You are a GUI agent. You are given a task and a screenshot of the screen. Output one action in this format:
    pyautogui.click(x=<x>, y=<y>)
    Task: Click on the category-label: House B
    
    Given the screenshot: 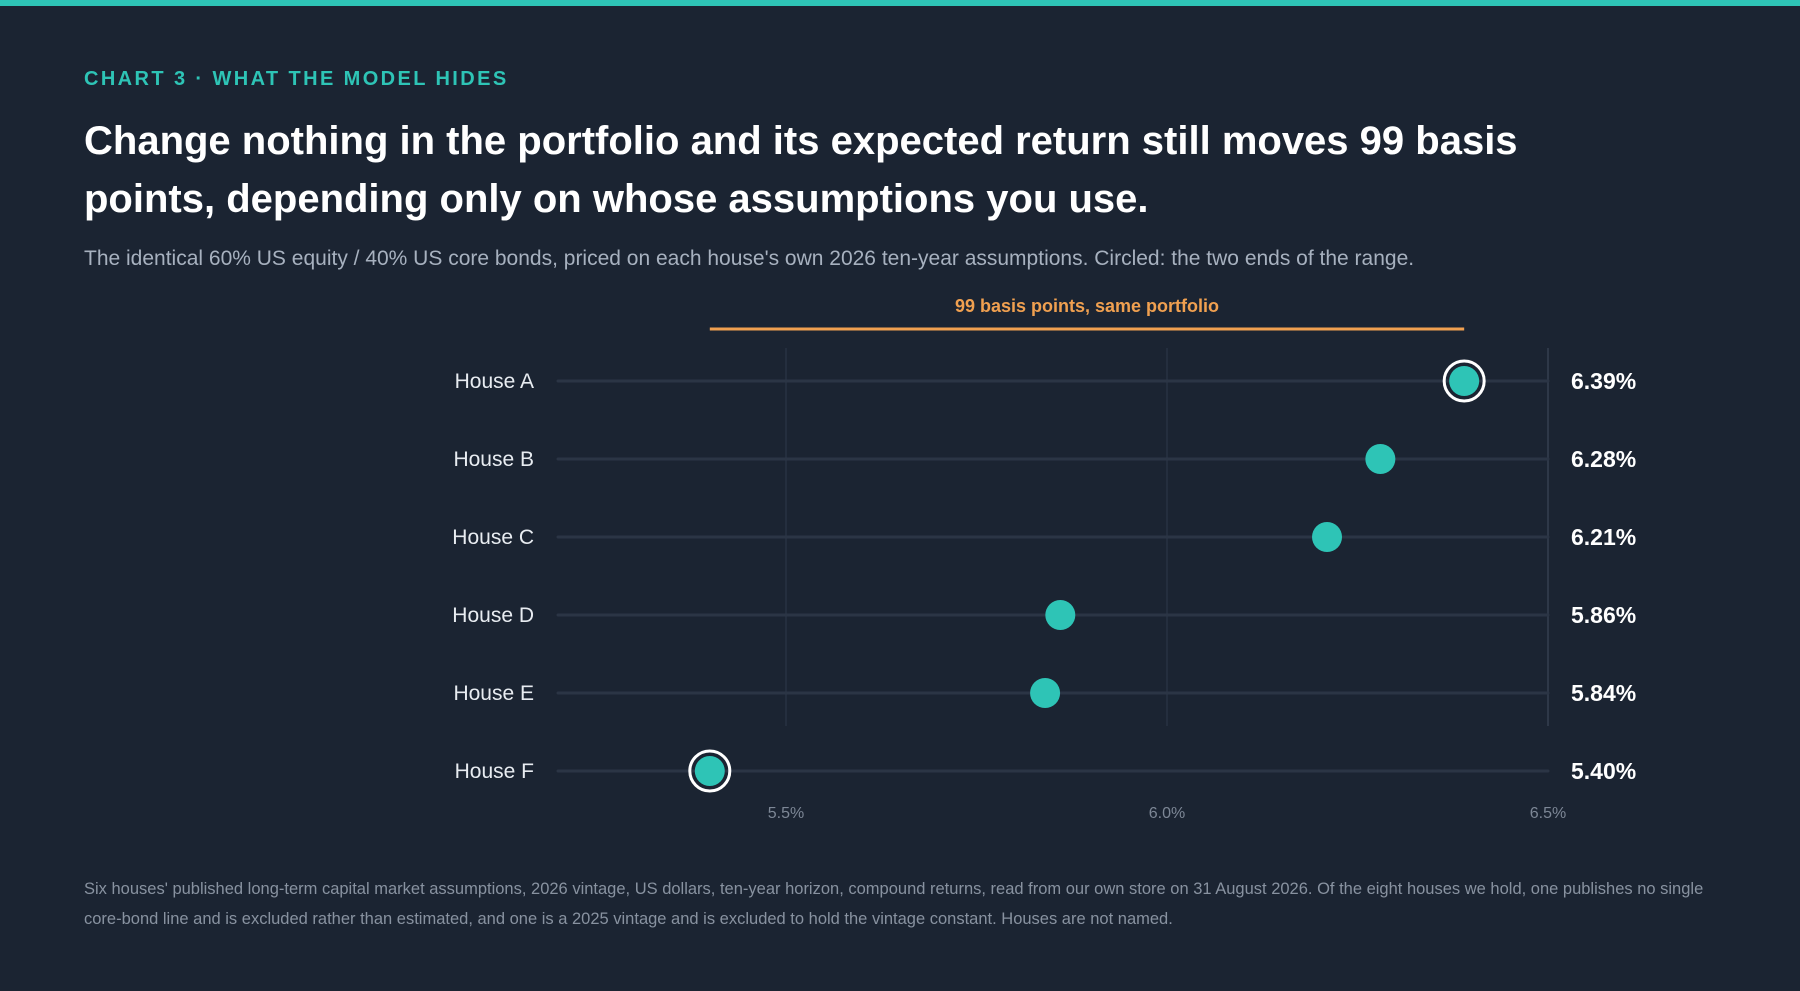 What is the action you would take?
    pyautogui.click(x=493, y=459)
    